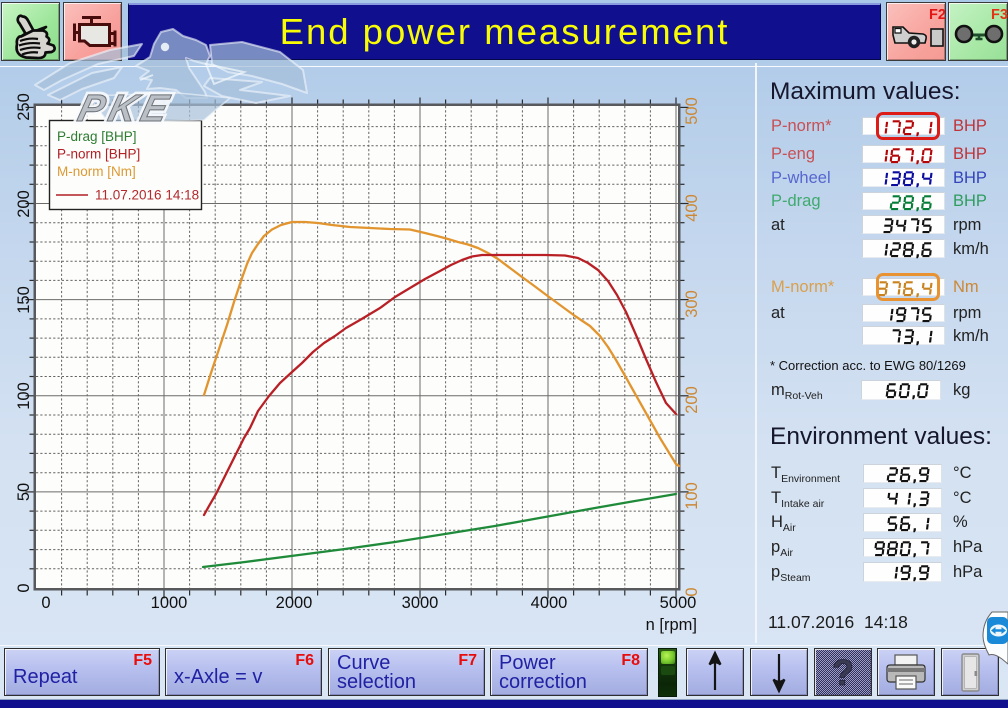 This screenshot has height=708, width=1008. What do you see at coordinates (294, 603) in the screenshot?
I see `svg-text: 2000` at bounding box center [294, 603].